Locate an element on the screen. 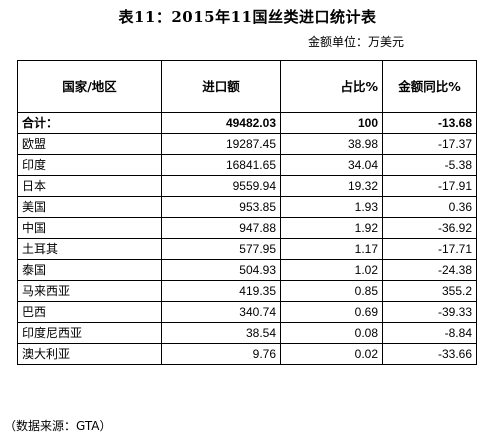 The height and width of the screenshot is (444, 495). import-cell: 9.76 is located at coordinates (221, 354).